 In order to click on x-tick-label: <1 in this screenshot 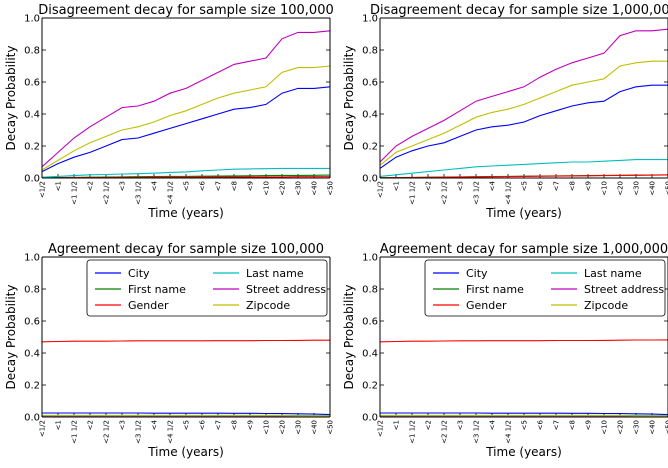, I will do `click(397, 425)`.